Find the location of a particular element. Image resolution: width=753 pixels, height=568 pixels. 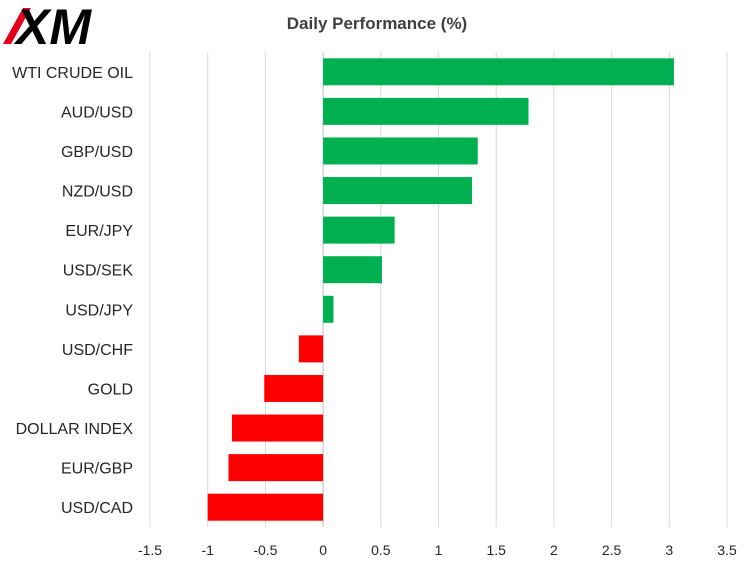

x-tick-label: 0 is located at coordinates (323, 550).